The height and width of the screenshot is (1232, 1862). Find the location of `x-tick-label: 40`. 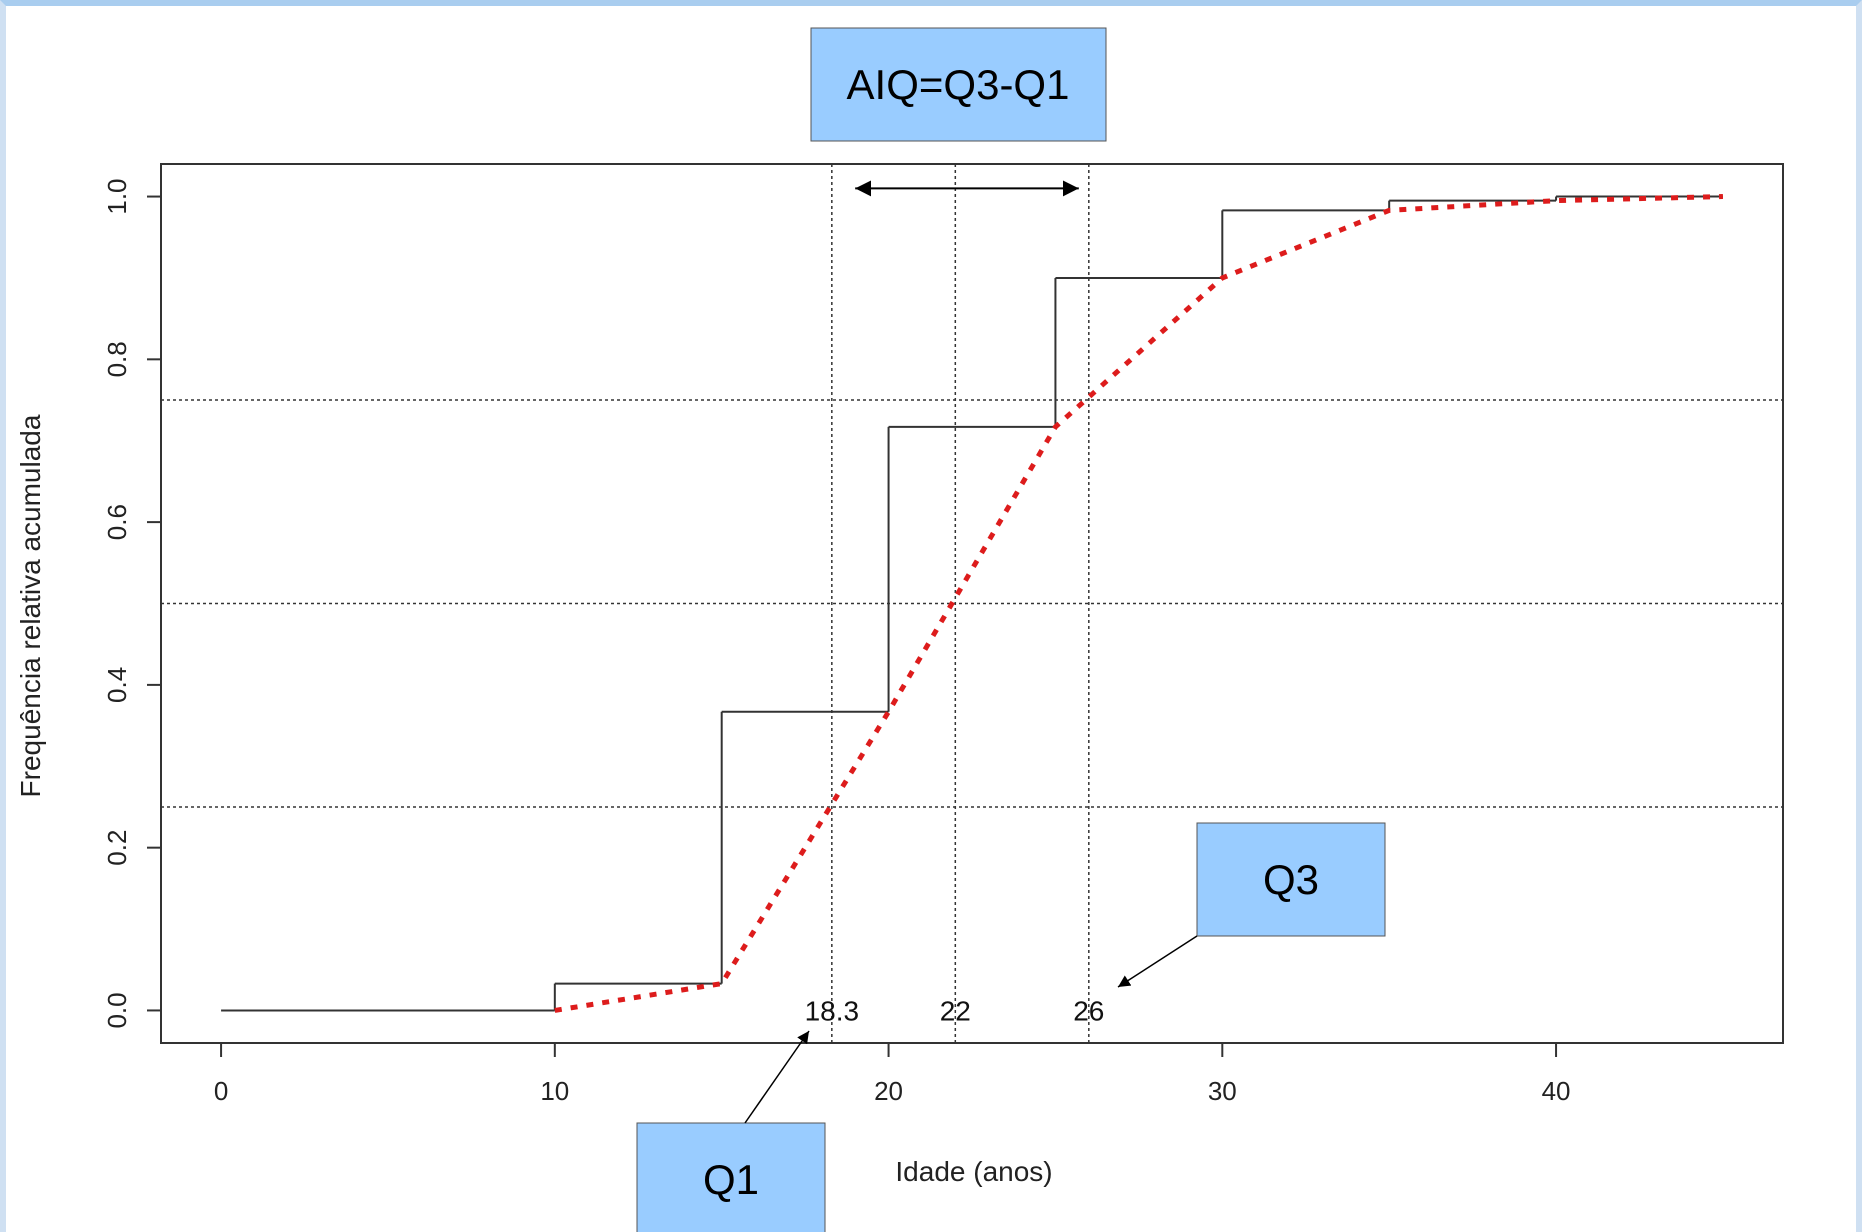

x-tick-label: 40 is located at coordinates (1556, 1091).